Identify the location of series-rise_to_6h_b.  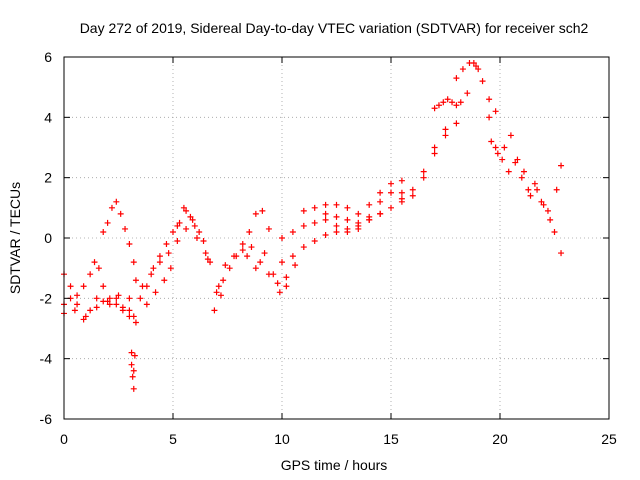
(173, 256).